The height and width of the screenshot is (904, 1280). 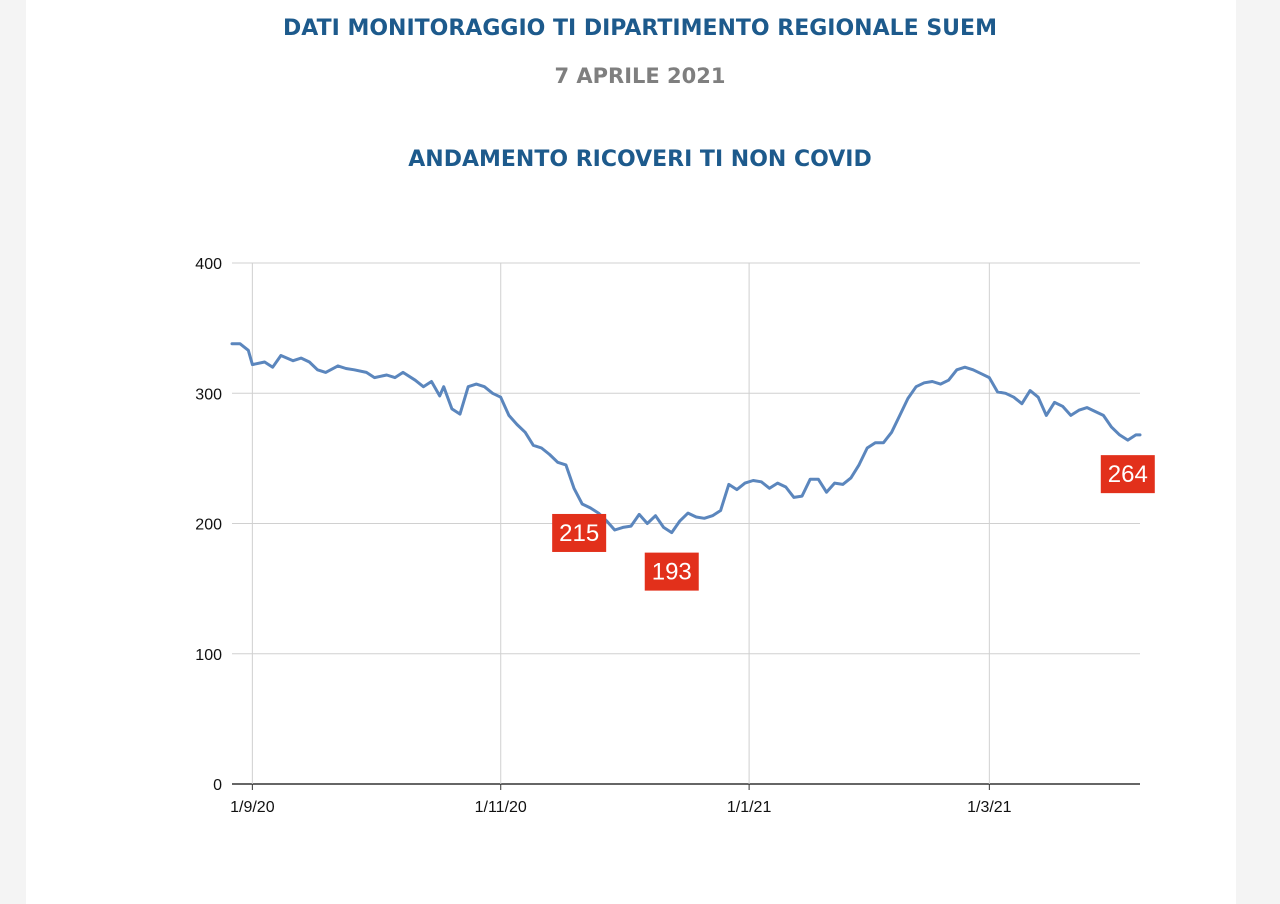 What do you see at coordinates (252, 807) in the screenshot?
I see `x-tick-label: 1/9/20` at bounding box center [252, 807].